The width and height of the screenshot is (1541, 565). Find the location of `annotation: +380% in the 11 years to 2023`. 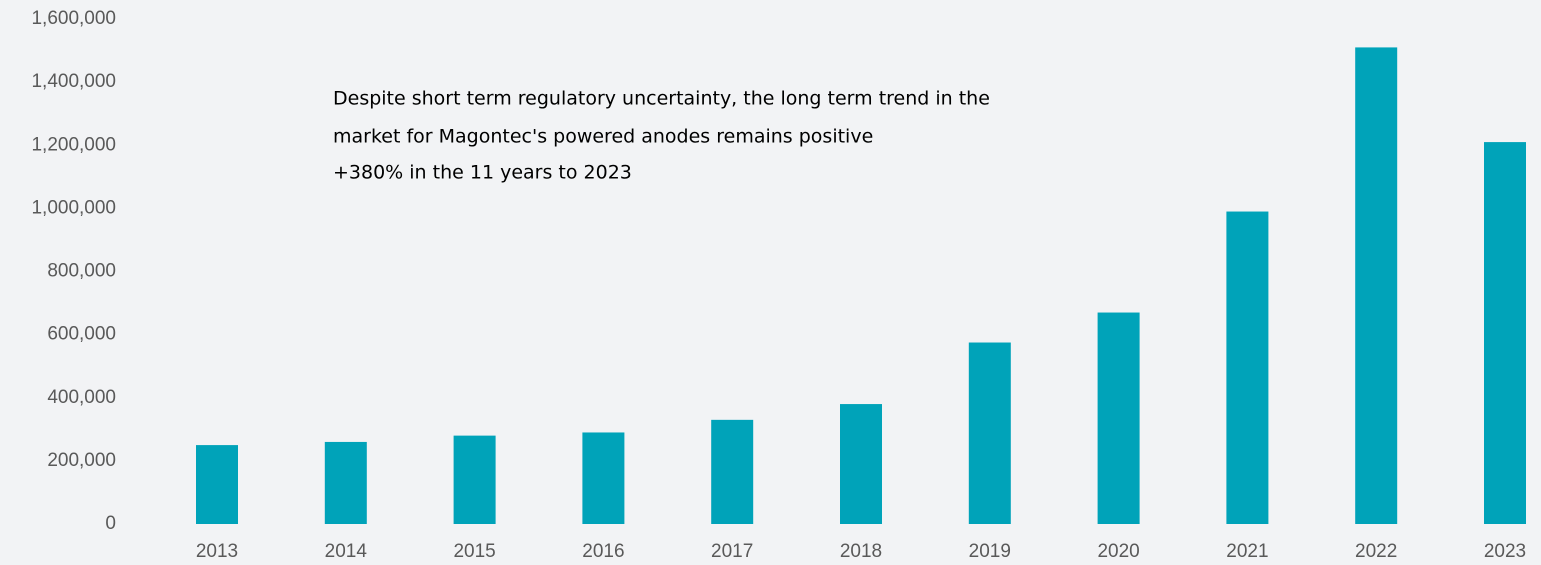

annotation: +380% in the 11 years to 2023 is located at coordinates (482, 173).